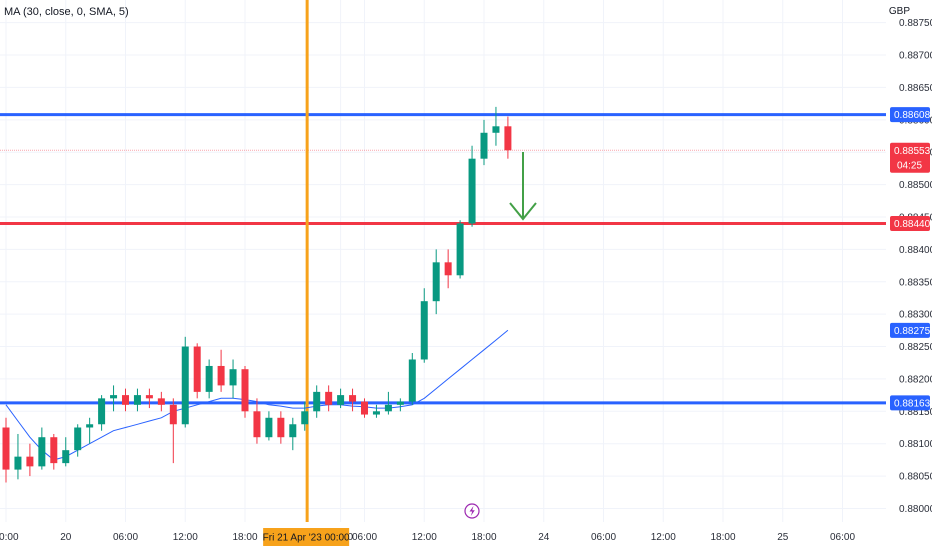 The image size is (932, 550). I want to click on down-arrow-icon, so click(523, 211).